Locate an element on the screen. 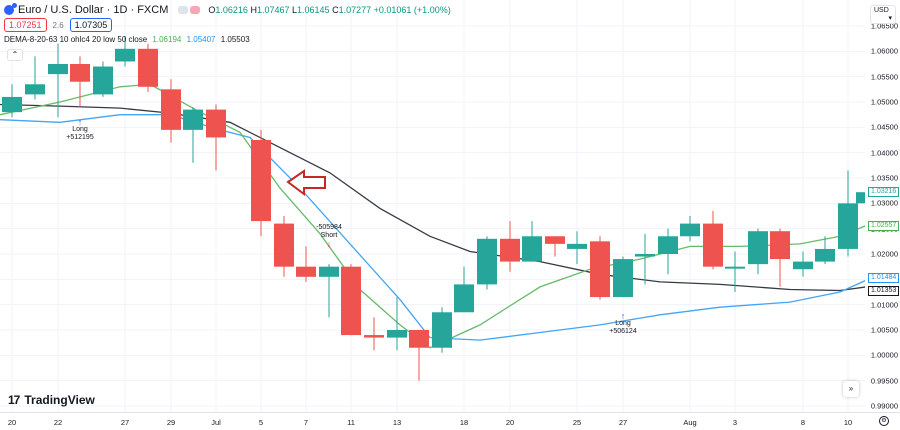  time-tick: 7 is located at coordinates (306, 422).